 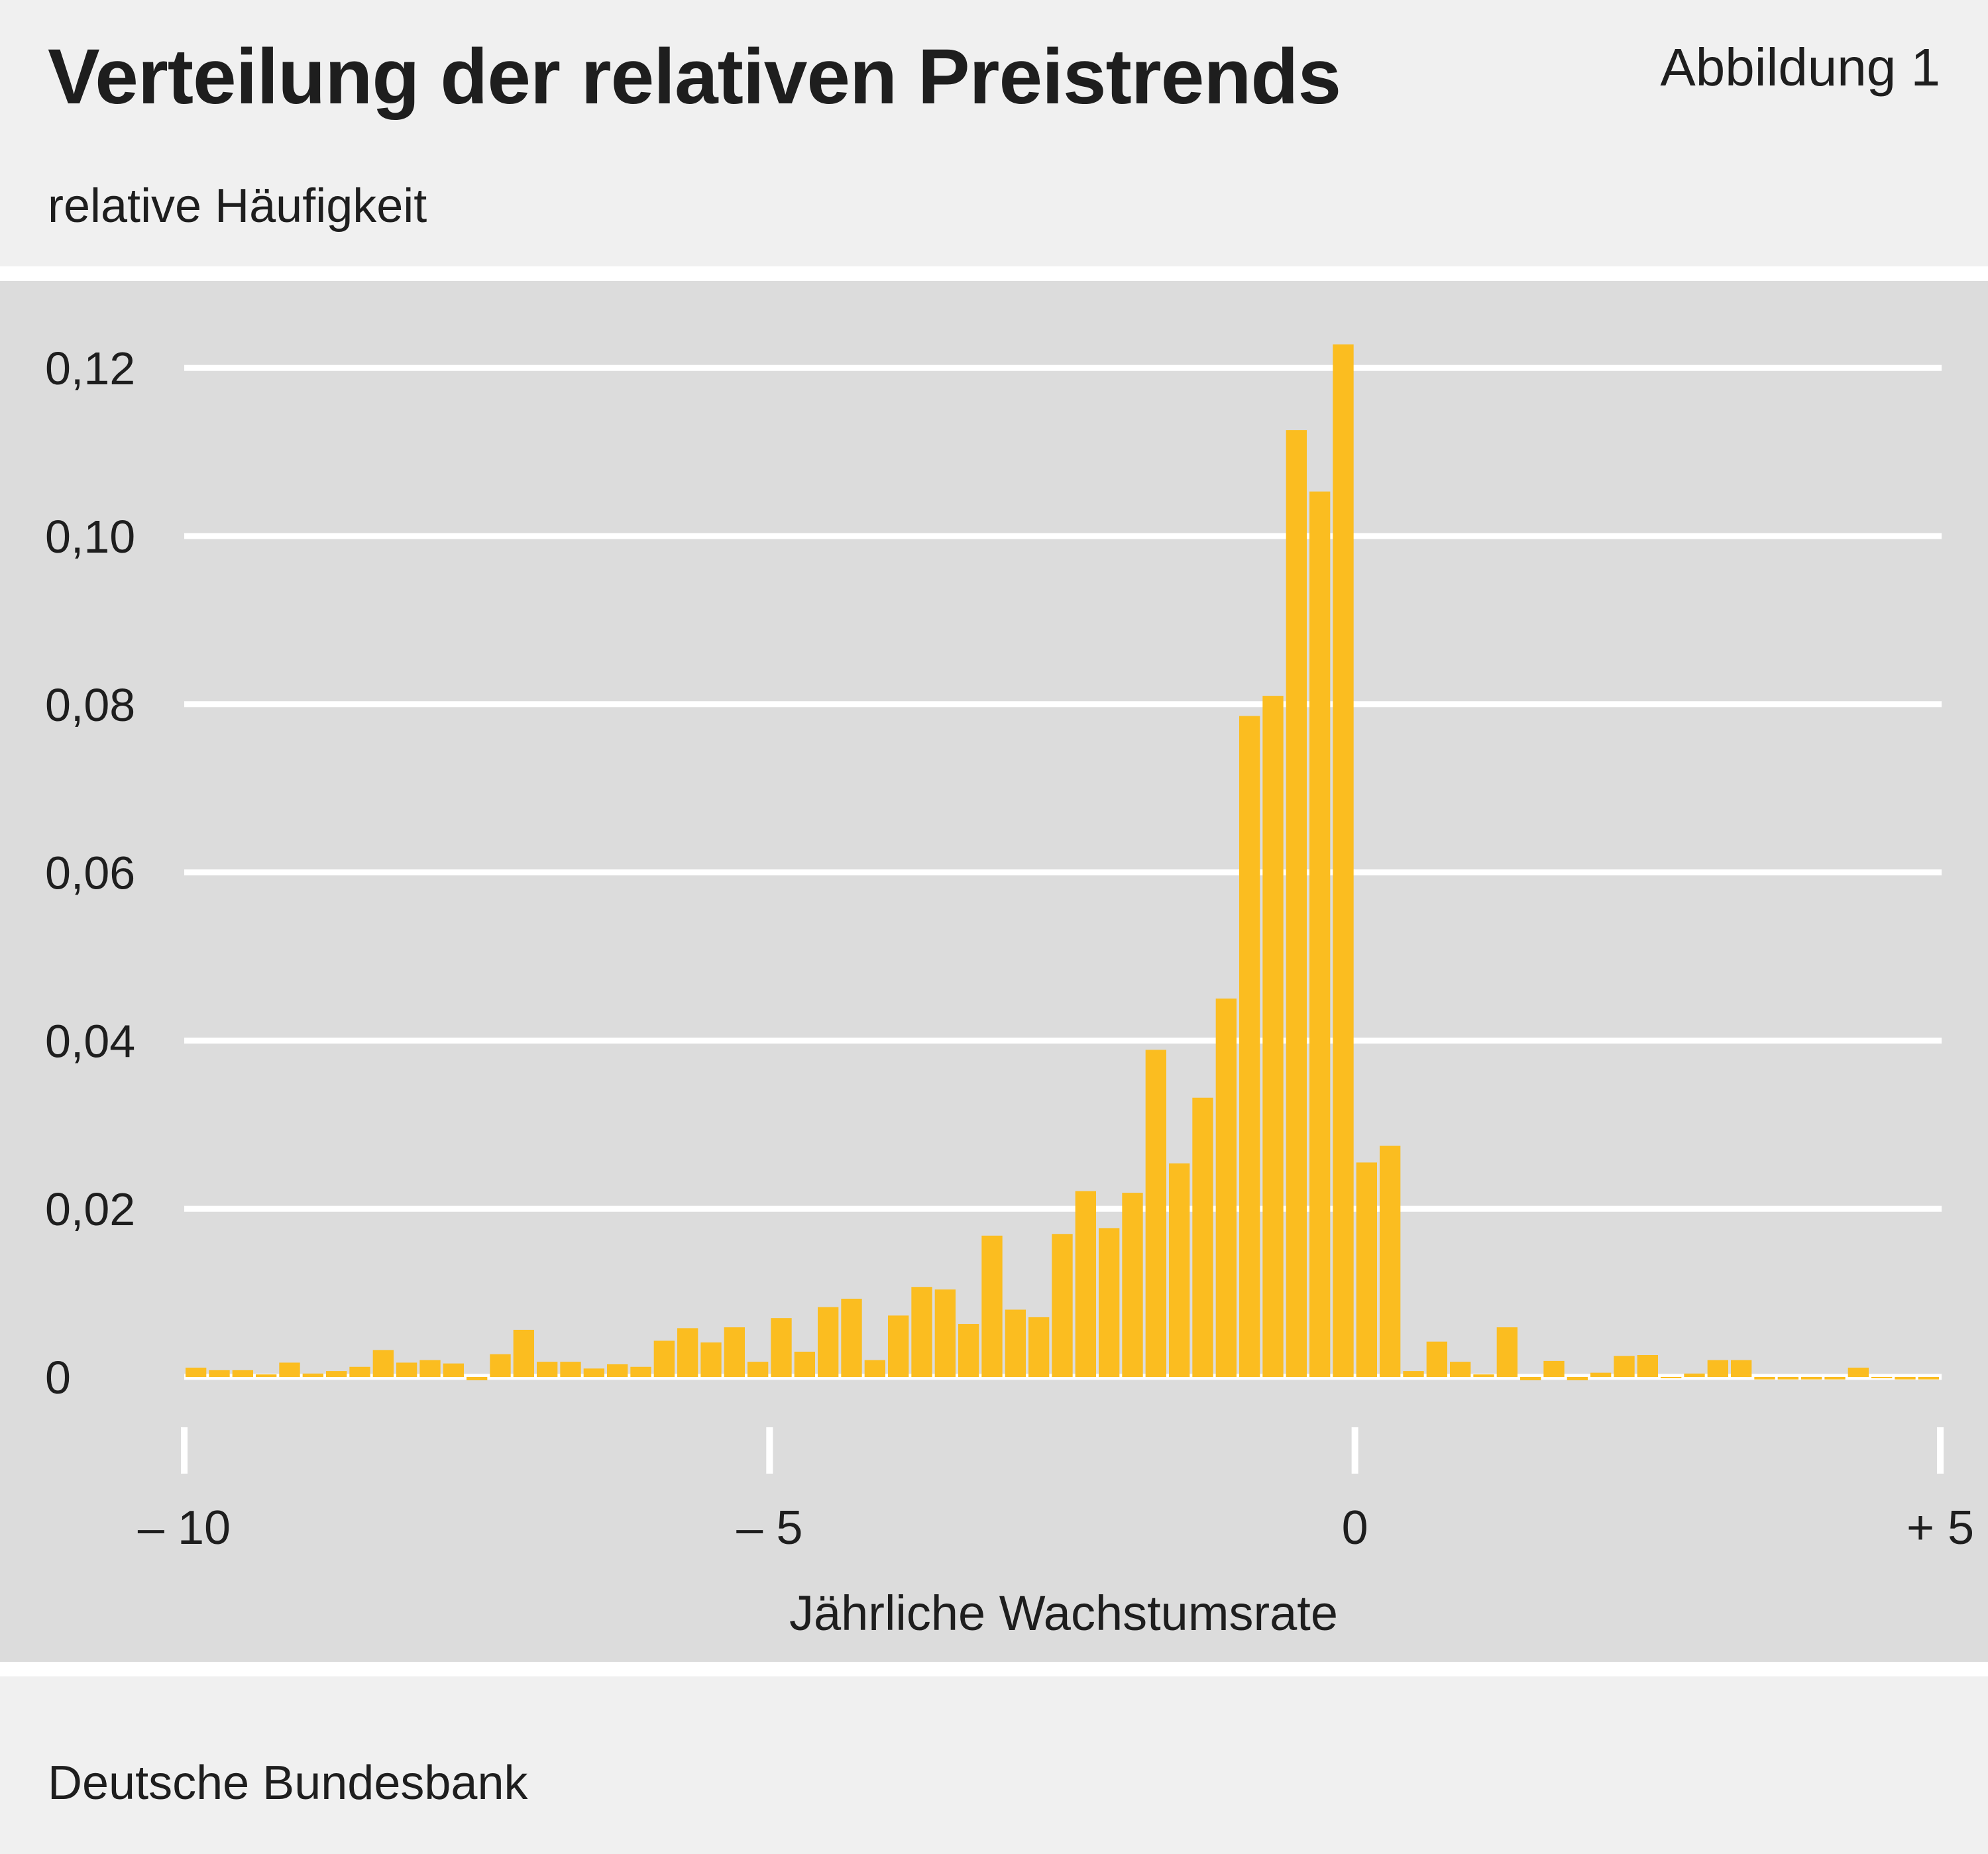 I want to click on y-tick-label: 0,02, so click(x=90, y=1209).